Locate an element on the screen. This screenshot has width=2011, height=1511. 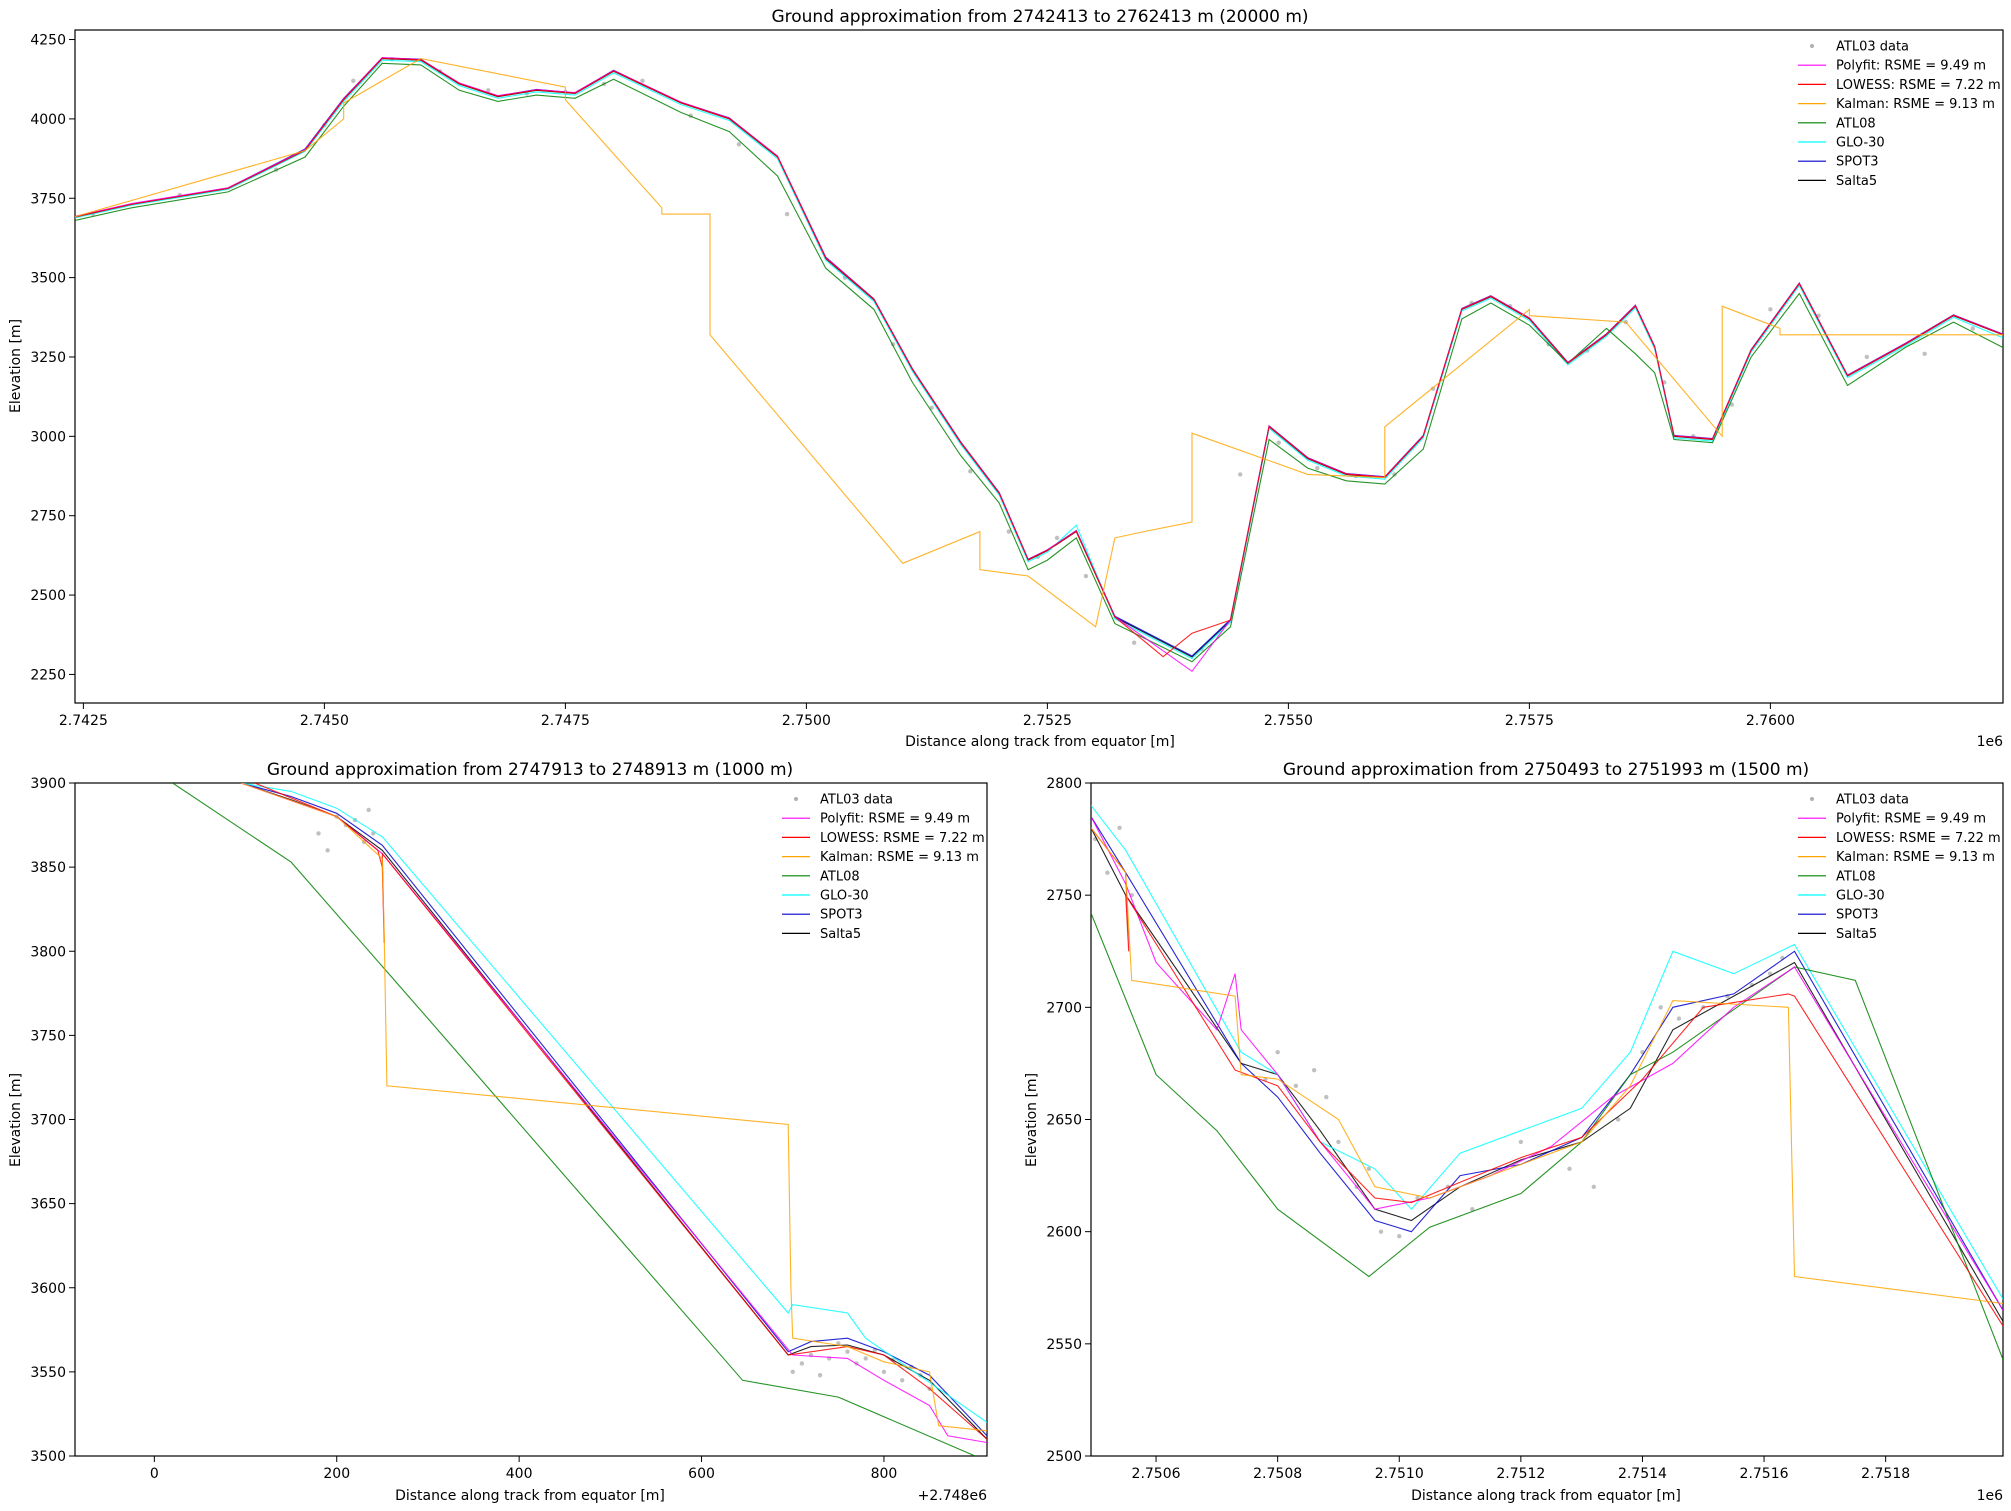
x-tick-label: 2.7550 is located at coordinates (1288, 721).